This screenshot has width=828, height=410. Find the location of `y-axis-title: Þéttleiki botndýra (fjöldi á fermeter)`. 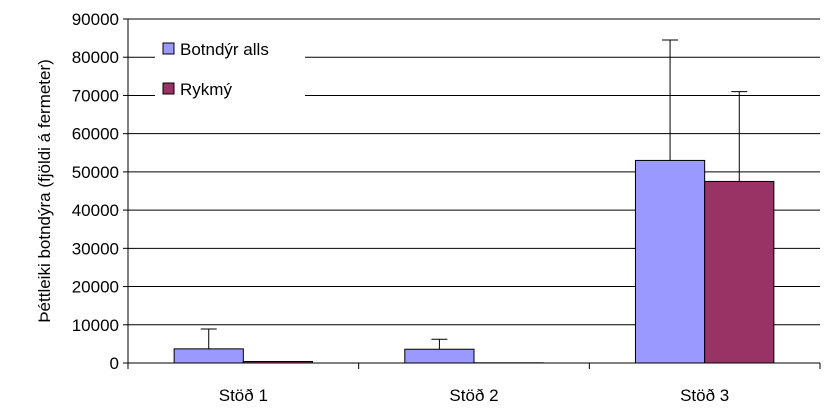

y-axis-title: Þéttleiki botndýra (fjöldi á fermeter) is located at coordinates (44, 191).